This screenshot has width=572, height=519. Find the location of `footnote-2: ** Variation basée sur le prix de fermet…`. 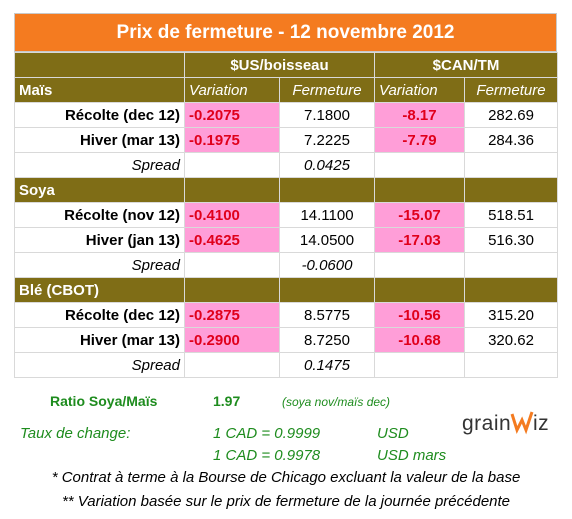

footnote-2: ** Variation basée sur le prix de fermet… is located at coordinates (286, 501).